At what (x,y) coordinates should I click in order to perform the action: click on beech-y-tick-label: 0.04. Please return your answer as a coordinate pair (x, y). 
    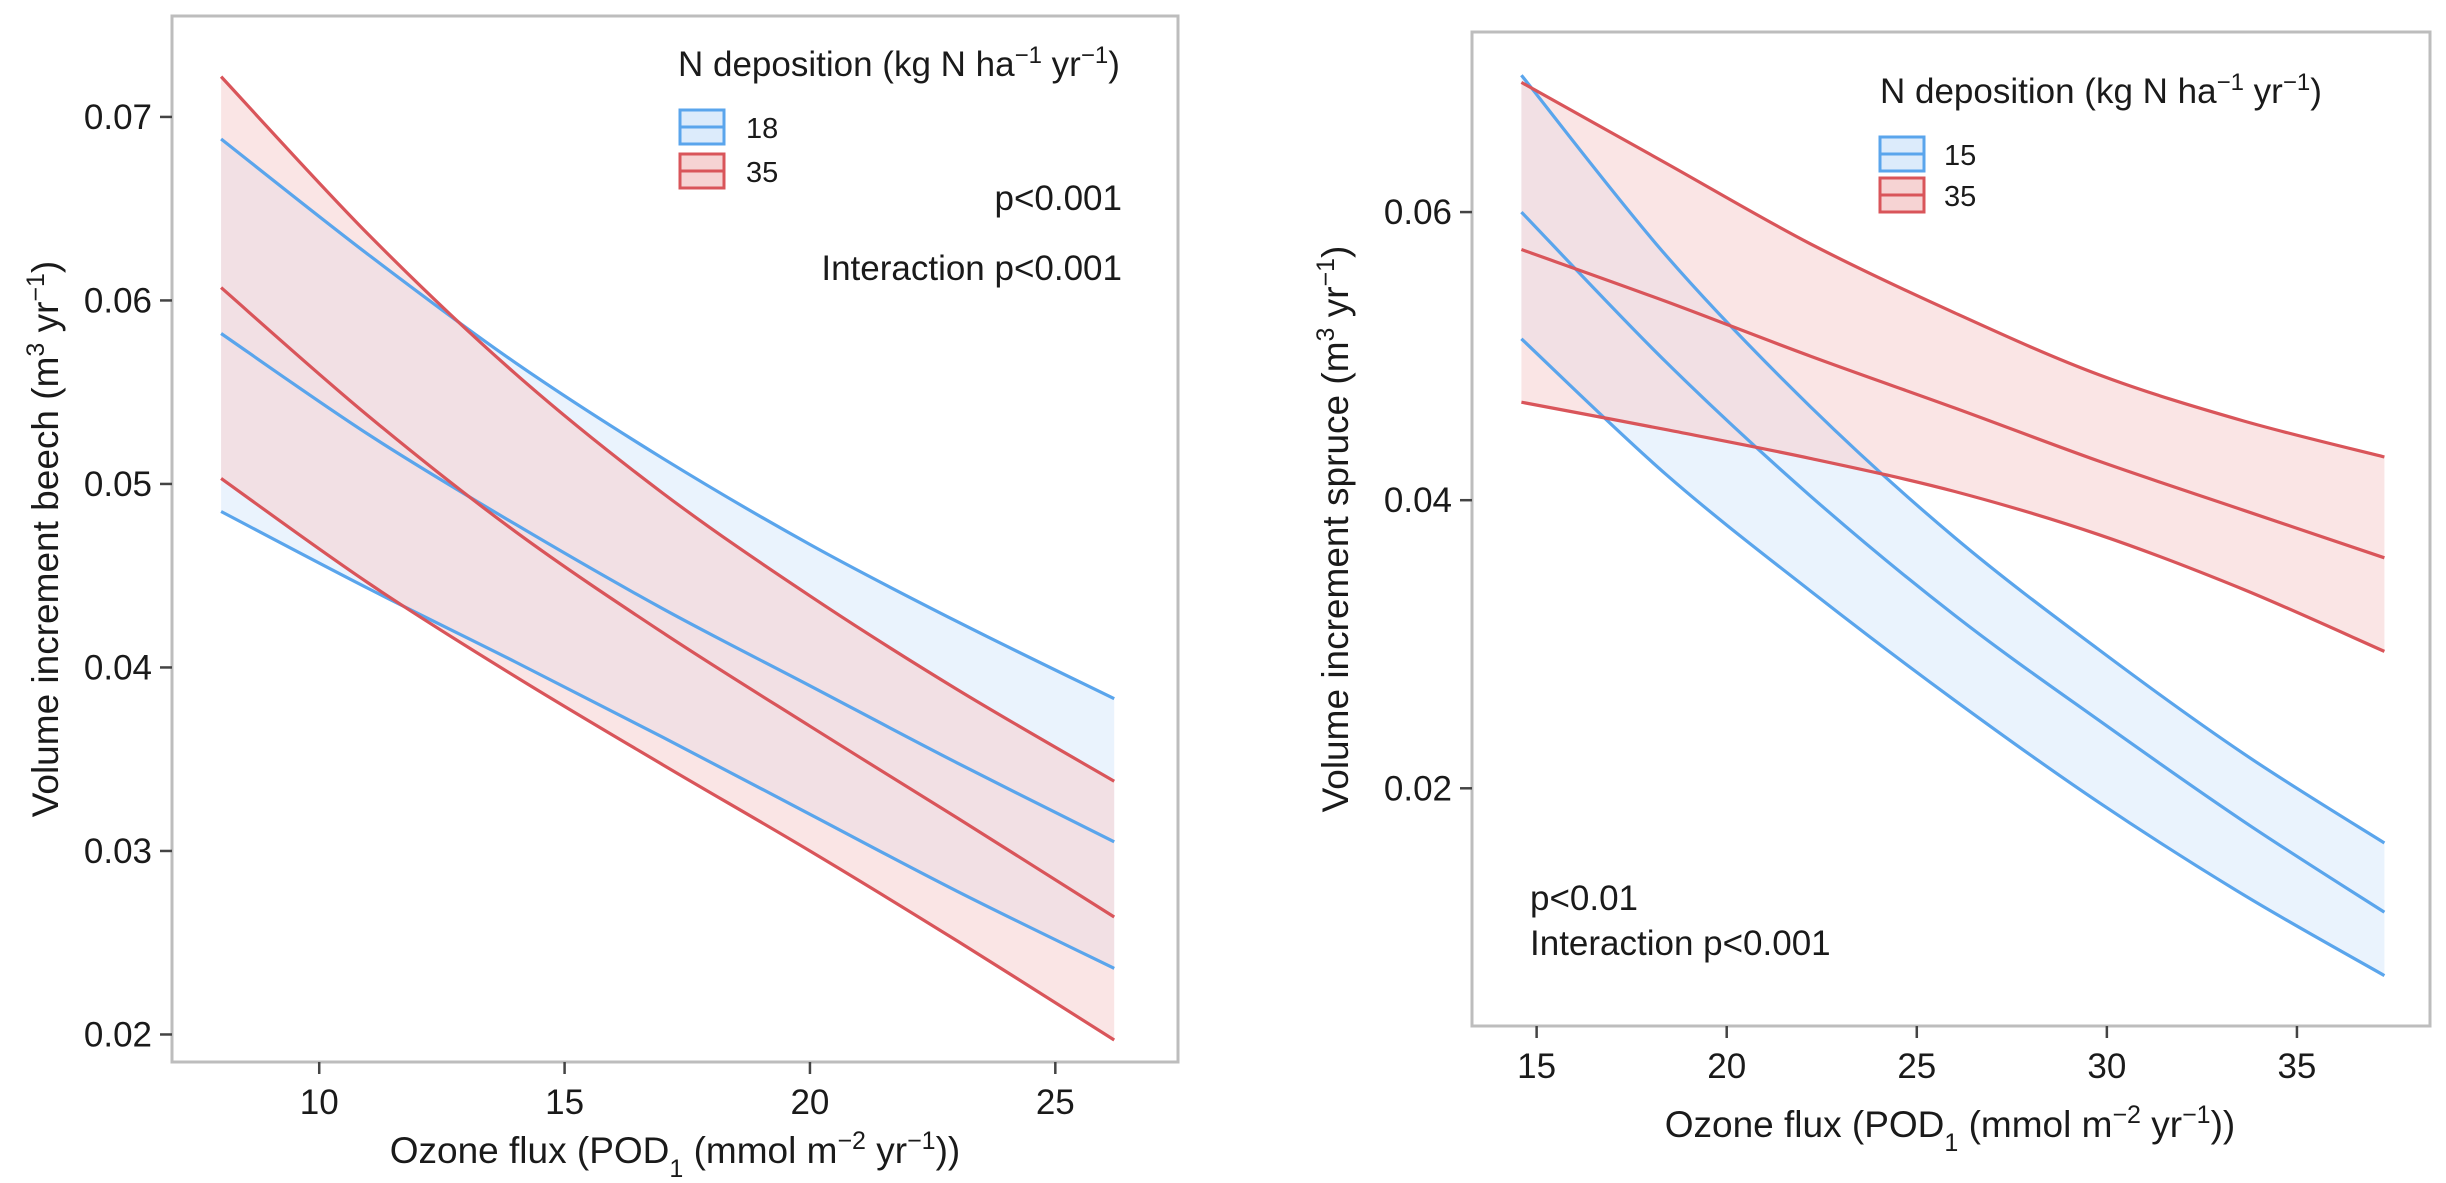
    Looking at the image, I should click on (118, 667).